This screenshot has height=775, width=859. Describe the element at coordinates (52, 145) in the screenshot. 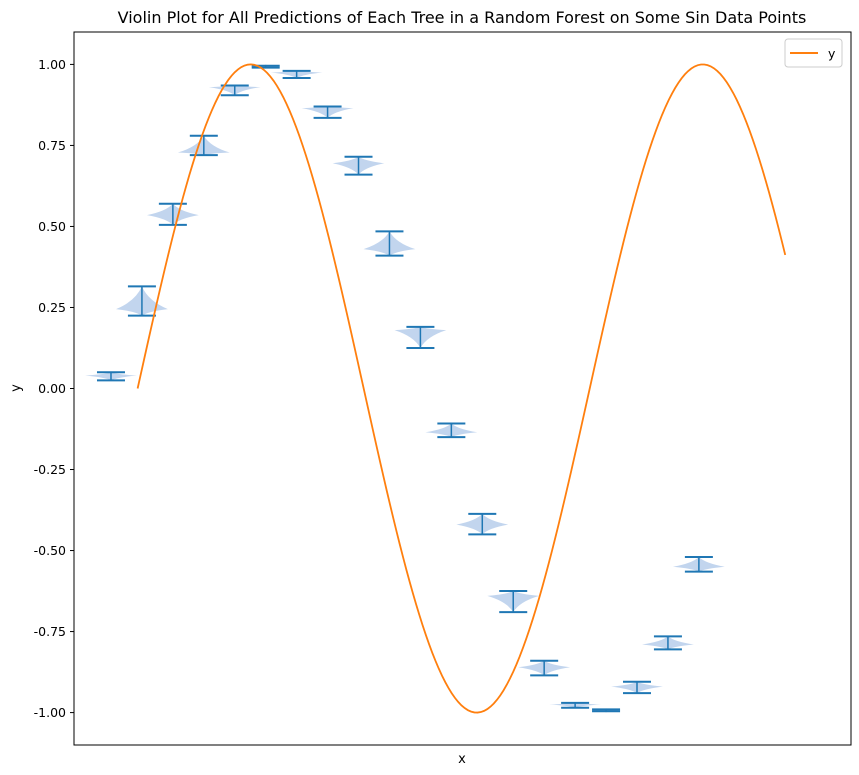

I see `y-tick-label: 0.75` at that location.